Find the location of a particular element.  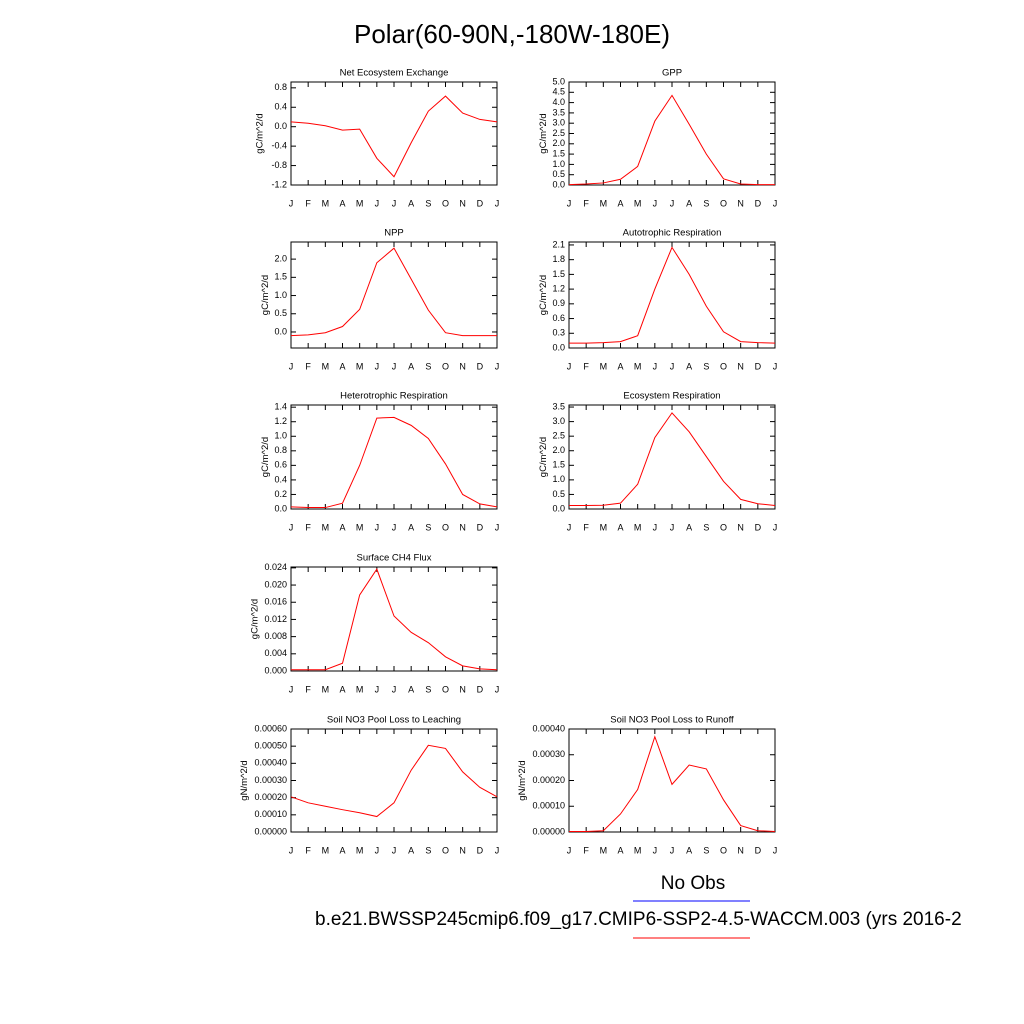

y-tick-label: 4.5 is located at coordinates (558, 92).